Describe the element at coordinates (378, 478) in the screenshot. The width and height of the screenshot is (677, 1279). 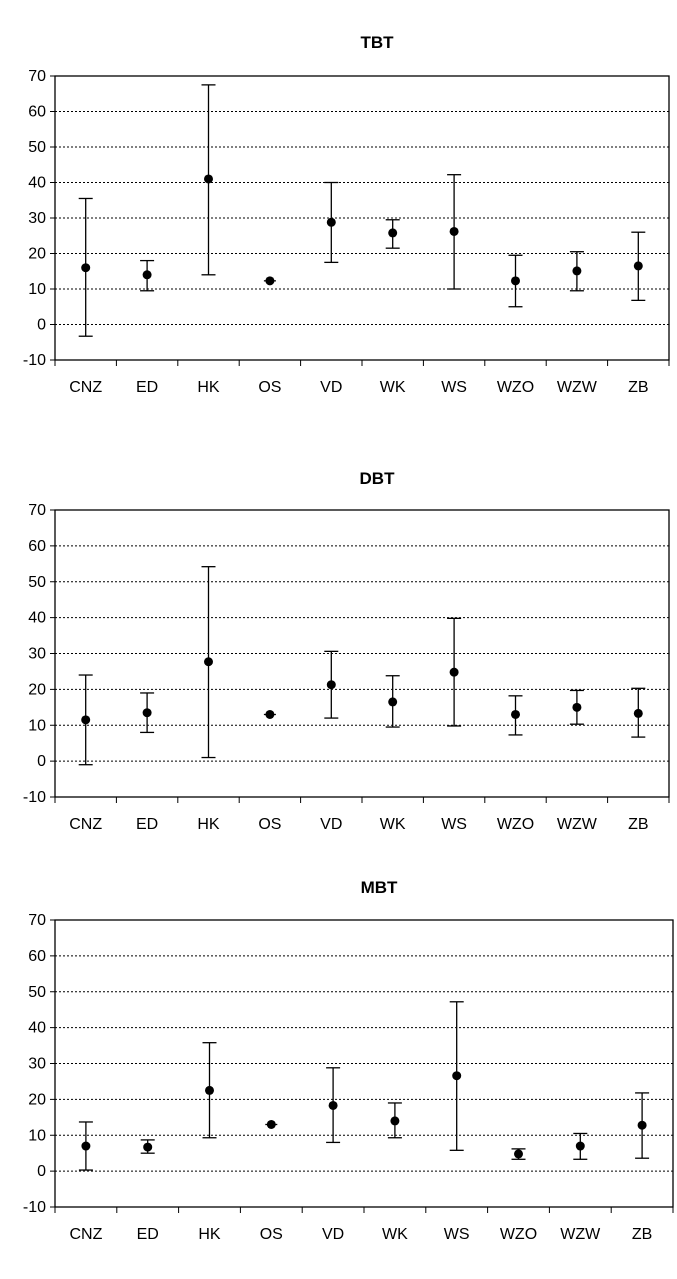
I see `chart-title: DBT` at that location.